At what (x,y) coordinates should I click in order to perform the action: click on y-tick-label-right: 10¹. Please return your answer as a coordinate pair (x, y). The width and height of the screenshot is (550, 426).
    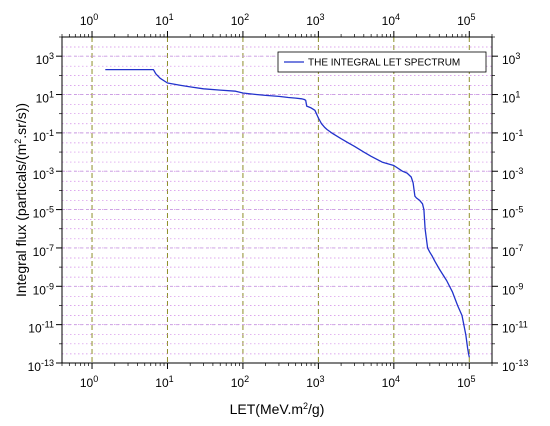
    Looking at the image, I should click on (511, 98).